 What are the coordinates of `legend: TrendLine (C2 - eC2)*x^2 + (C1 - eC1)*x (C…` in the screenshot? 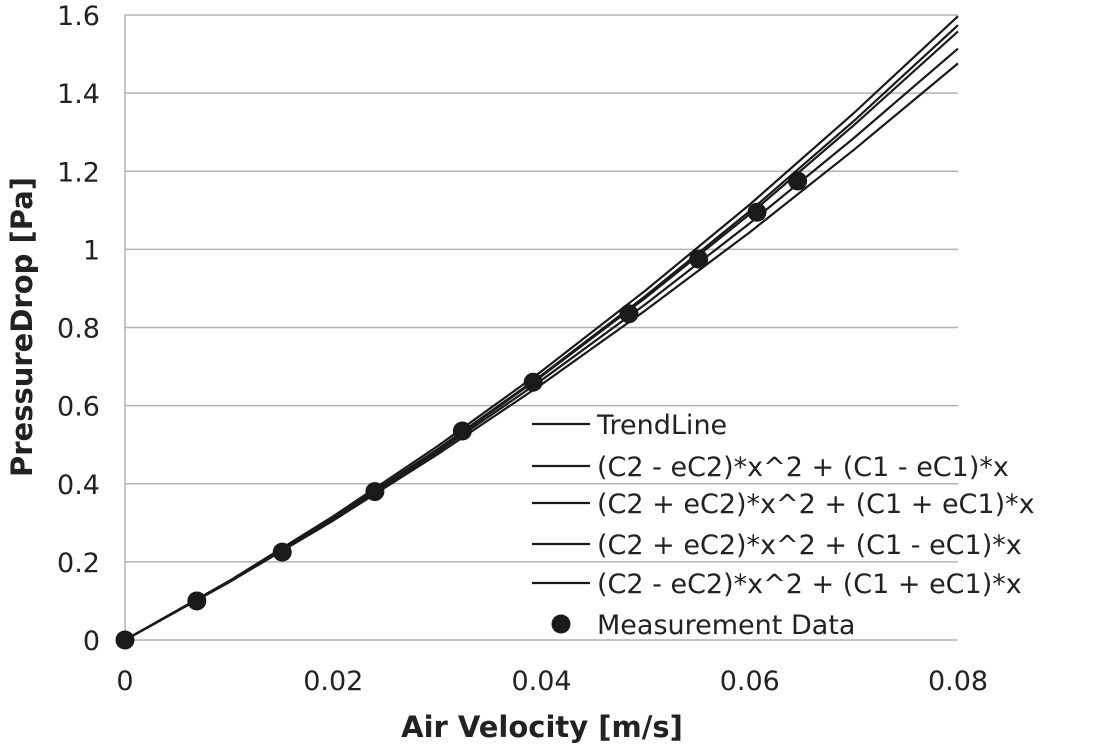 It's located at (783, 525).